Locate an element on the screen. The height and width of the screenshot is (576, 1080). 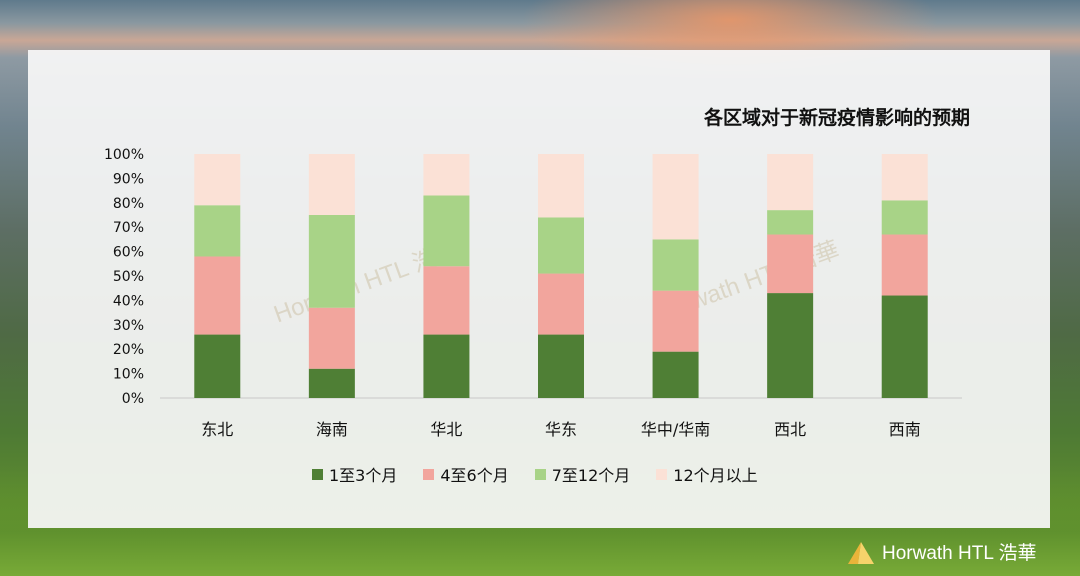
x-tick-label: 东北 is located at coordinates (217, 429).